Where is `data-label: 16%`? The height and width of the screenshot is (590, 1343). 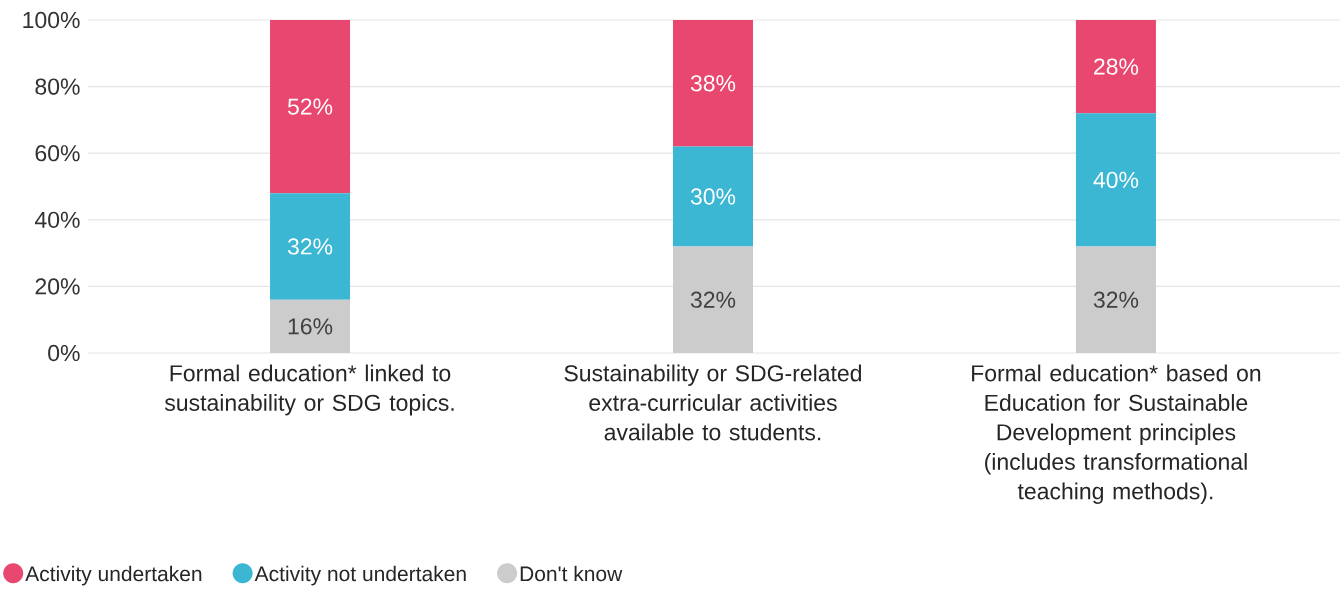
data-label: 16% is located at coordinates (310, 326).